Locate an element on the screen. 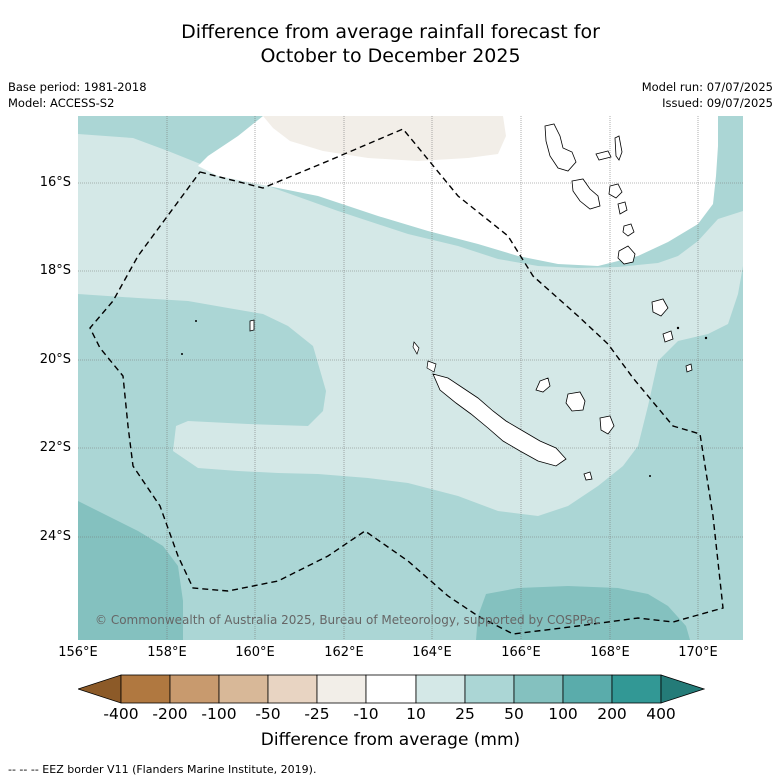  cbar-tick-2: -200 is located at coordinates (170, 714).